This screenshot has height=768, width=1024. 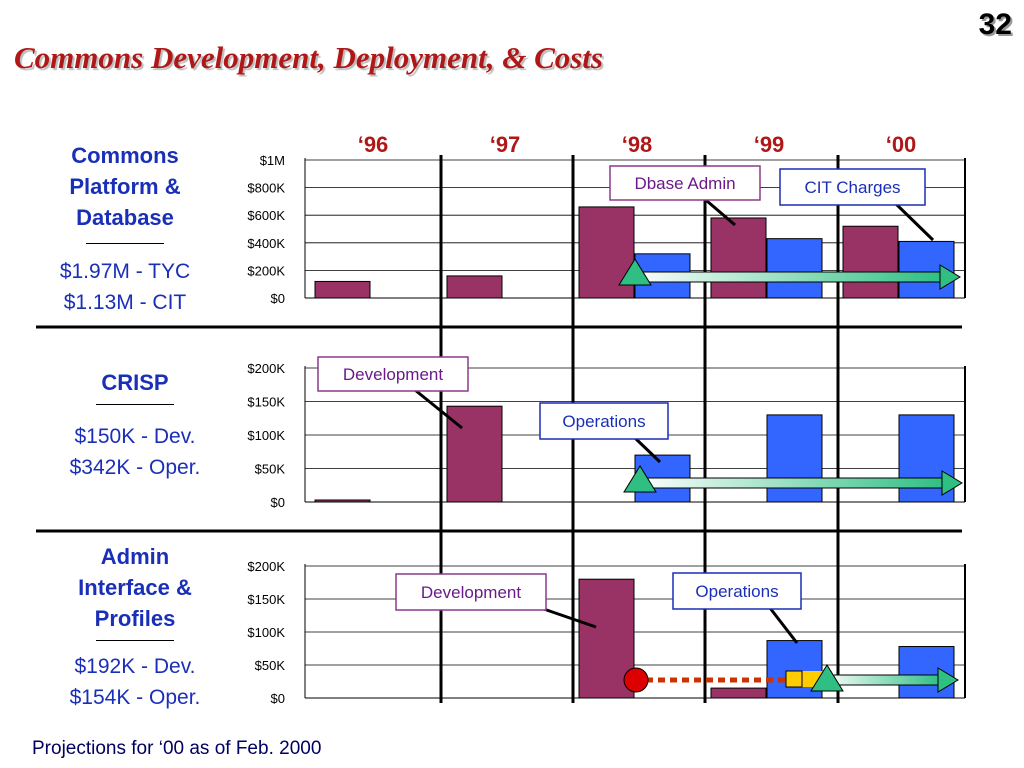 I want to click on callout-dbase-admin-label: Dbase Admin, so click(x=684, y=183).